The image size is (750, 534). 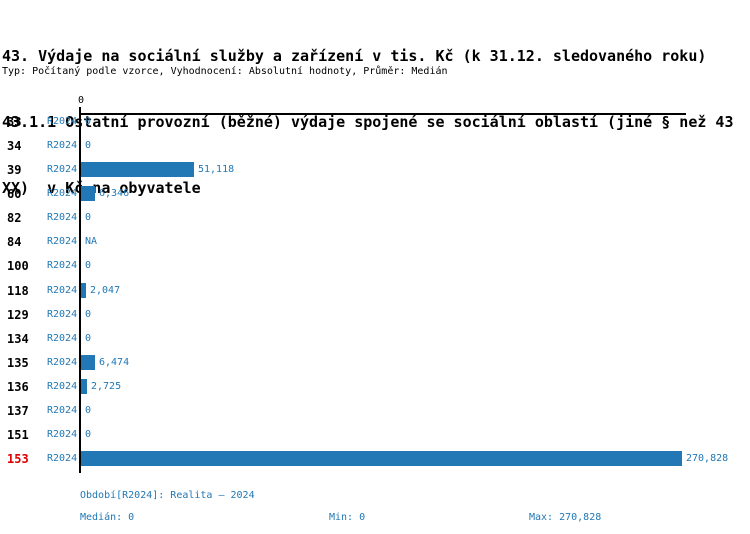 What do you see at coordinates (14, 194) in the screenshot?
I see `row-category-label: 60` at bounding box center [14, 194].